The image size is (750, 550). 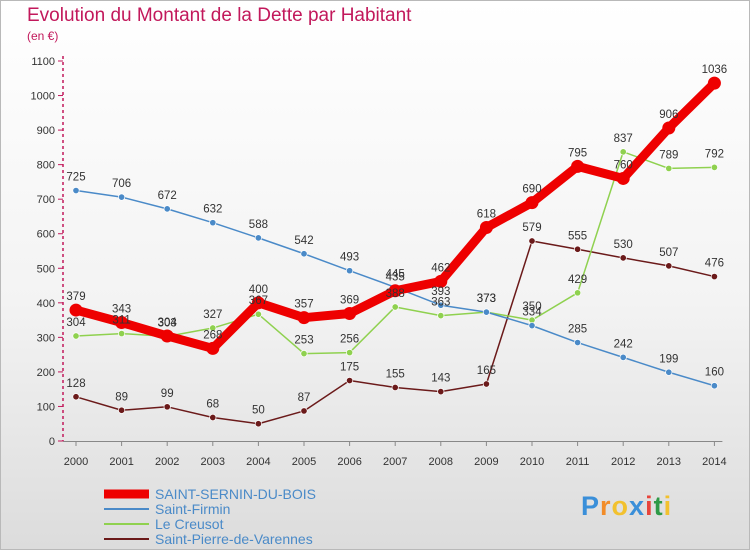 I want to click on data-label: 369, so click(x=349, y=301).